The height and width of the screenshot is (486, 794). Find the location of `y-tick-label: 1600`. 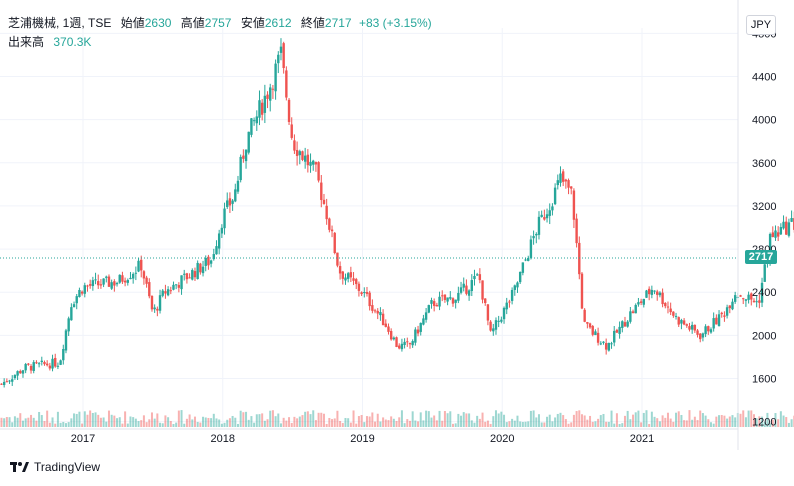

y-tick-label: 1600 is located at coordinates (764, 379).